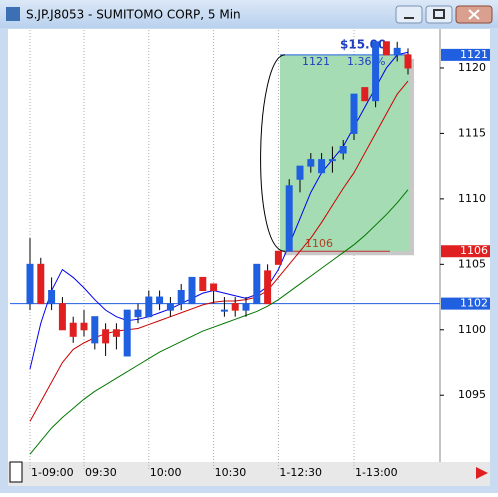  I want to click on scroll-right-arrow, so click(482, 473).